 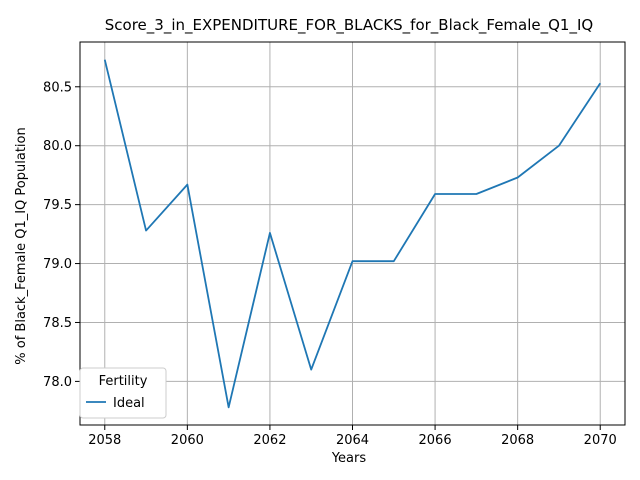 What do you see at coordinates (57, 323) in the screenshot?
I see `y-tick-label: 78.5` at bounding box center [57, 323].